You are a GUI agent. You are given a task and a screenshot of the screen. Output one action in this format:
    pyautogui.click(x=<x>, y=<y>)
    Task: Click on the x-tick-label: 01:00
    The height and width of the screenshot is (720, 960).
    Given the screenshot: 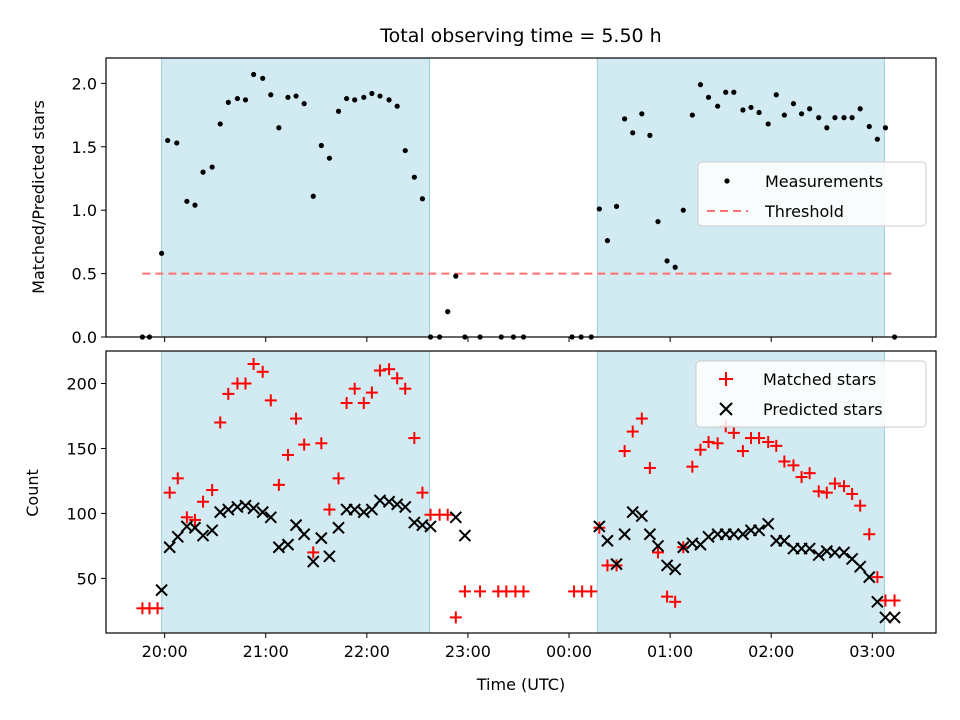 What is the action you would take?
    pyautogui.click(x=670, y=651)
    